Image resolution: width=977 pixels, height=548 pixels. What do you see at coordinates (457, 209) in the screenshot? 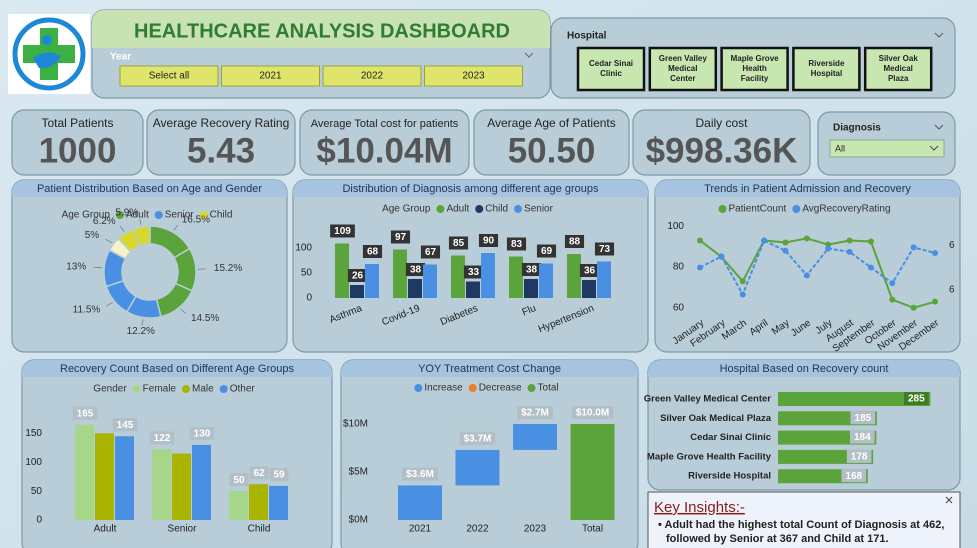
I see `legend-label: Adult` at bounding box center [457, 209].